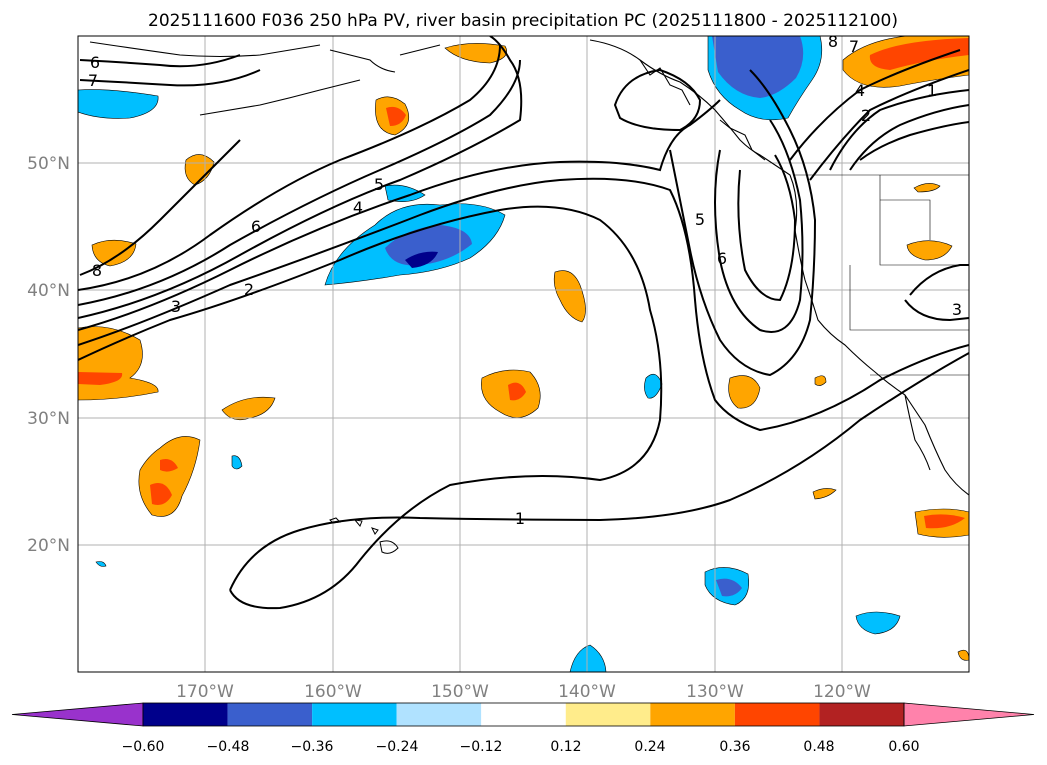 The height and width of the screenshot is (765, 1047). I want to click on colorbar-segments, so click(523, 714).